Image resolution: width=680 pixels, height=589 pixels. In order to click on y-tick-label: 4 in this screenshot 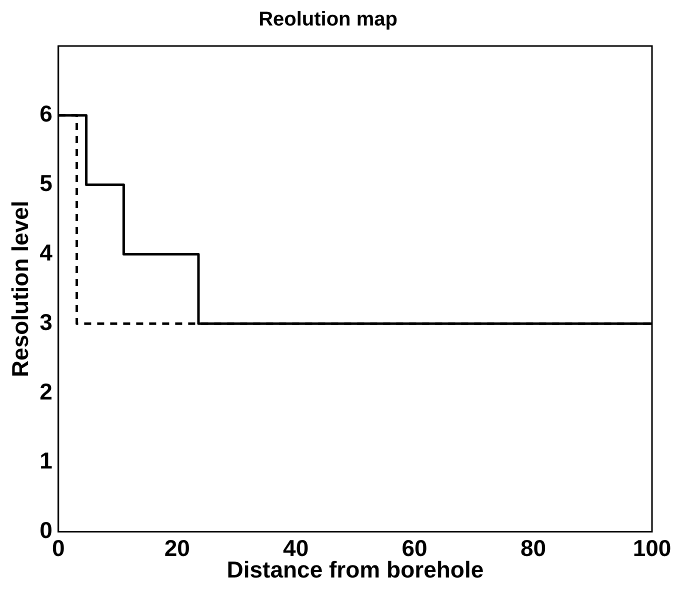, I will do `click(46, 253)`.